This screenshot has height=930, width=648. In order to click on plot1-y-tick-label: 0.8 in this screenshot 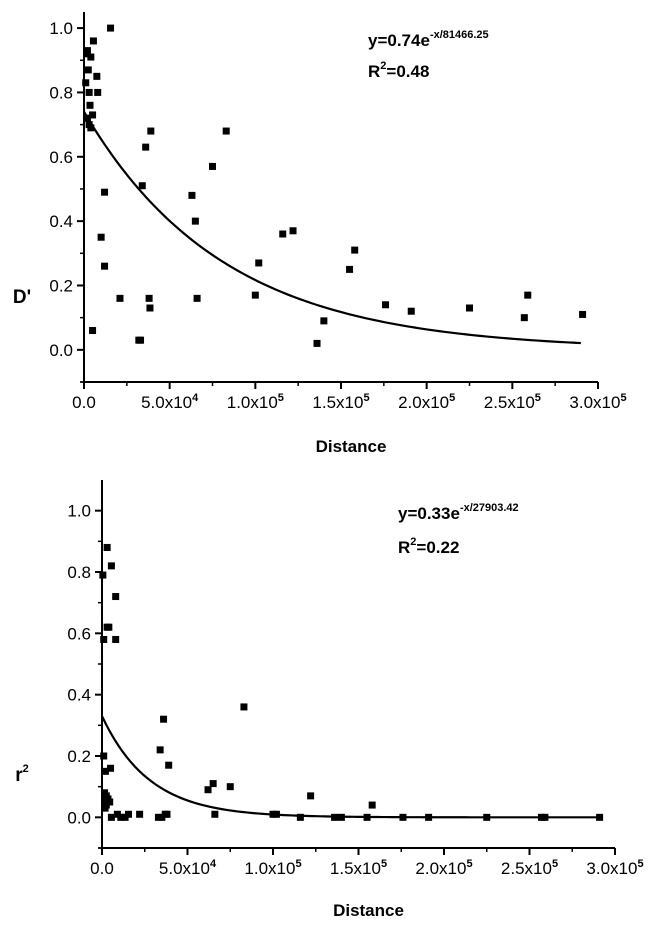, I will do `click(79, 572)`.